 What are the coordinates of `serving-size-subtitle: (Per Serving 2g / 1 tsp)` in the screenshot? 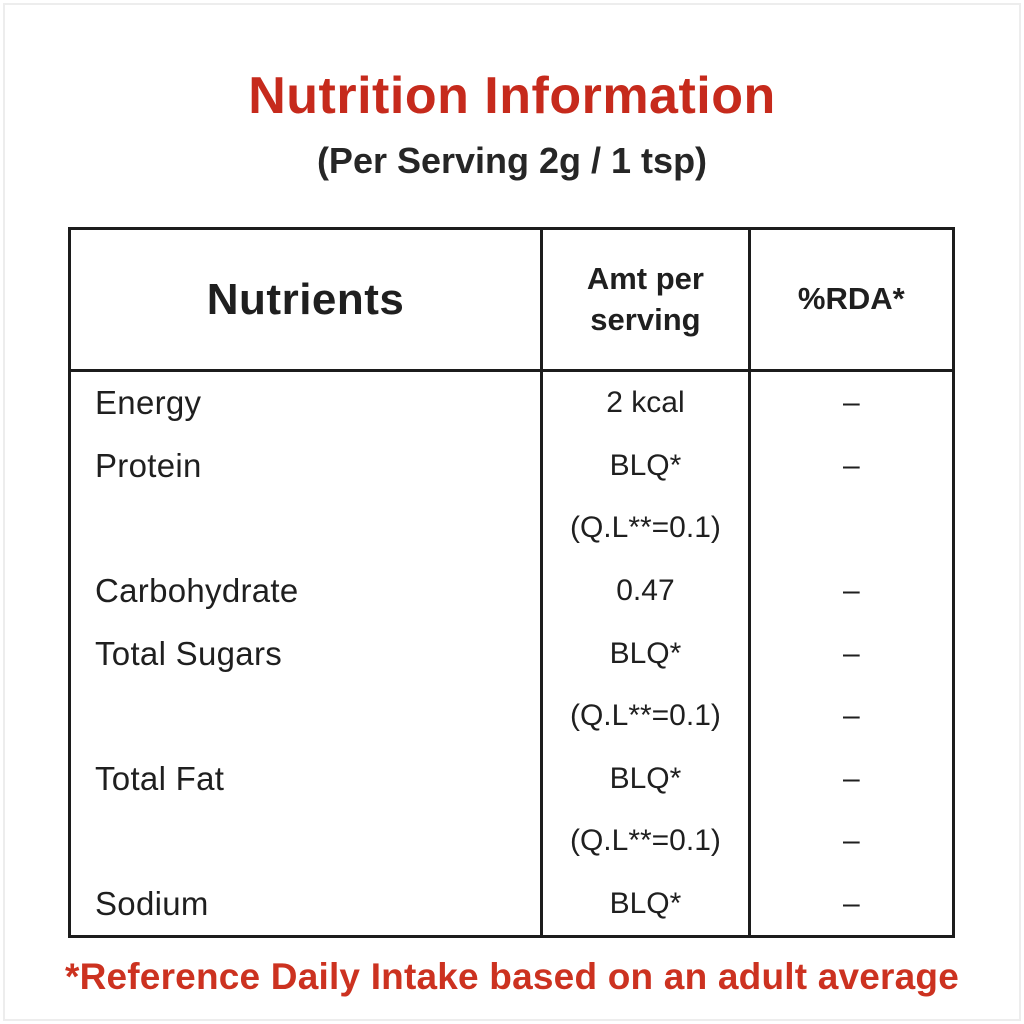 It's located at (512, 160).